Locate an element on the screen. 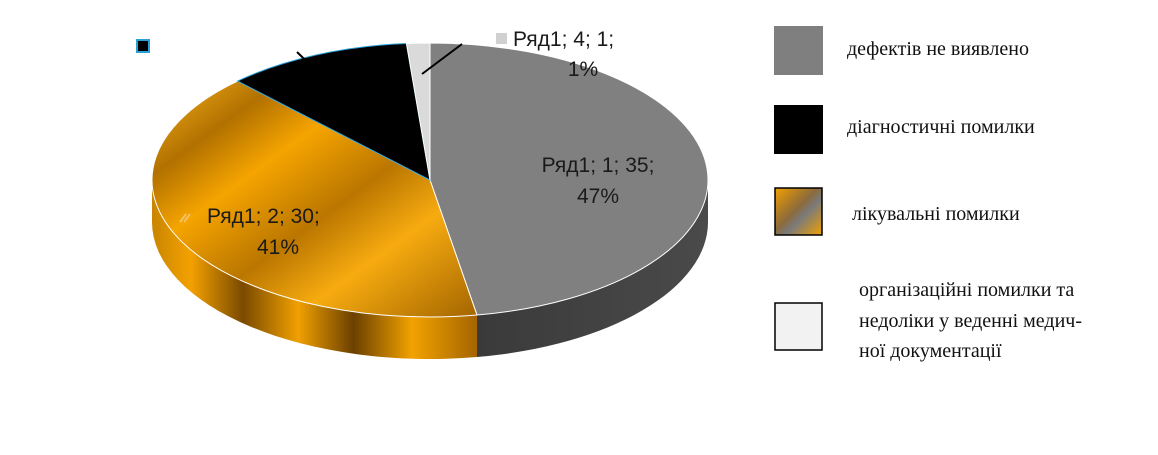  pie-slice-s3 is located at coordinates (333, 111).